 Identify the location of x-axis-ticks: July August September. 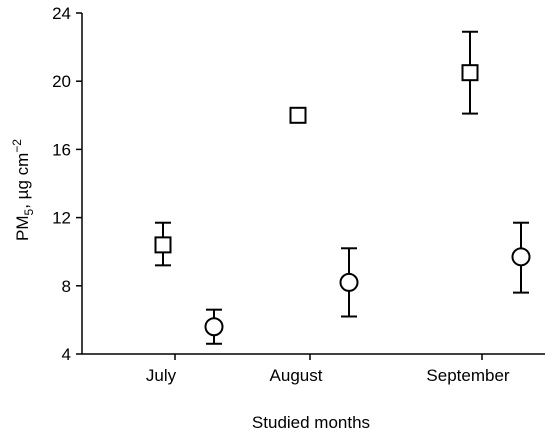
(328, 369).